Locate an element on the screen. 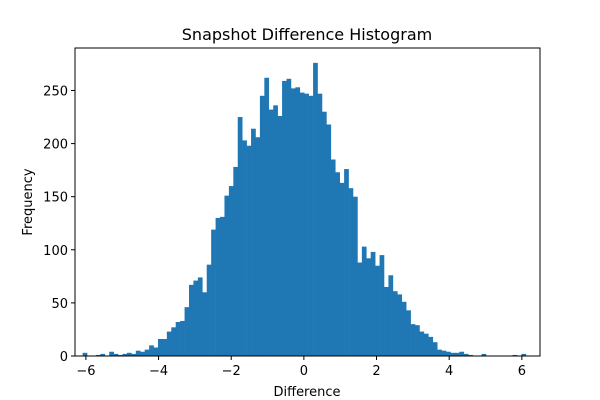 The width and height of the screenshot is (600, 400). x-axis-label: Difference is located at coordinates (306, 392).